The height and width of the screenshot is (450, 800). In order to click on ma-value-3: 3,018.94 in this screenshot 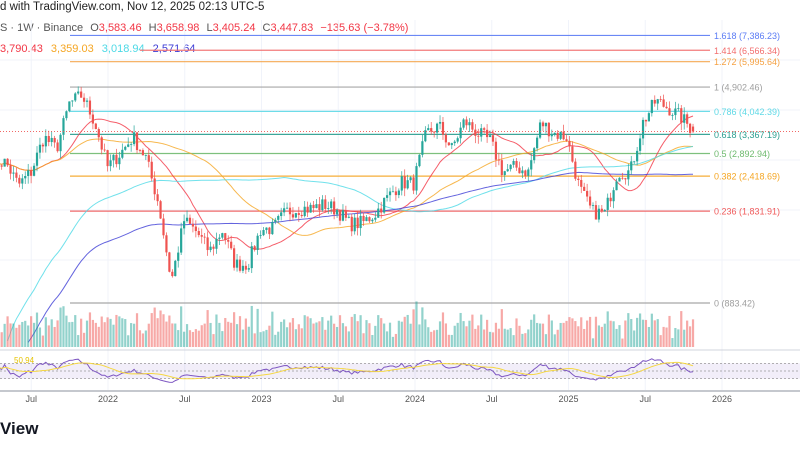, I will do `click(123, 49)`.